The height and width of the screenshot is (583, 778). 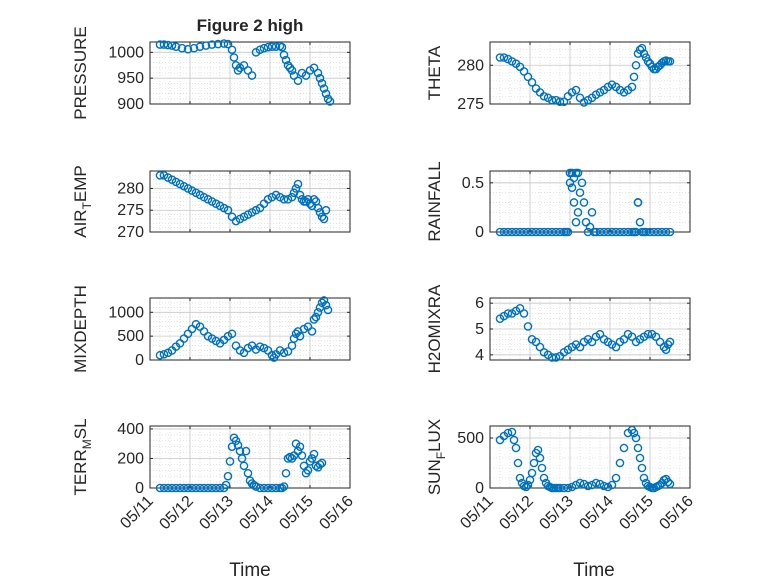 What do you see at coordinates (594, 570) in the screenshot?
I see `x-axis-label-right: Time` at bounding box center [594, 570].